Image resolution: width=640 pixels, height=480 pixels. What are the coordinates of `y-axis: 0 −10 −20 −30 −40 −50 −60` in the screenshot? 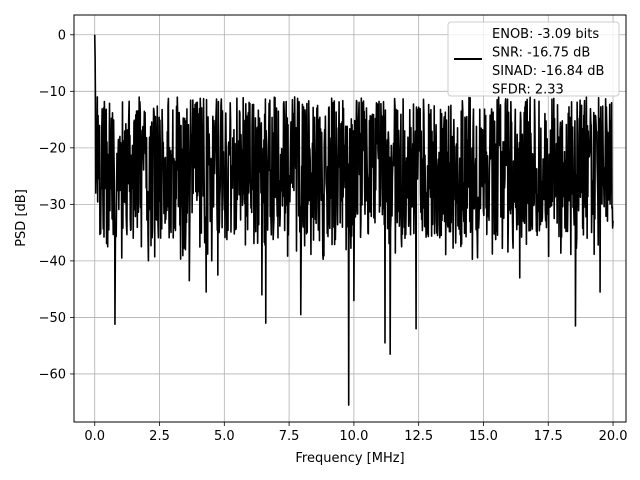 It's located at (56, 205).